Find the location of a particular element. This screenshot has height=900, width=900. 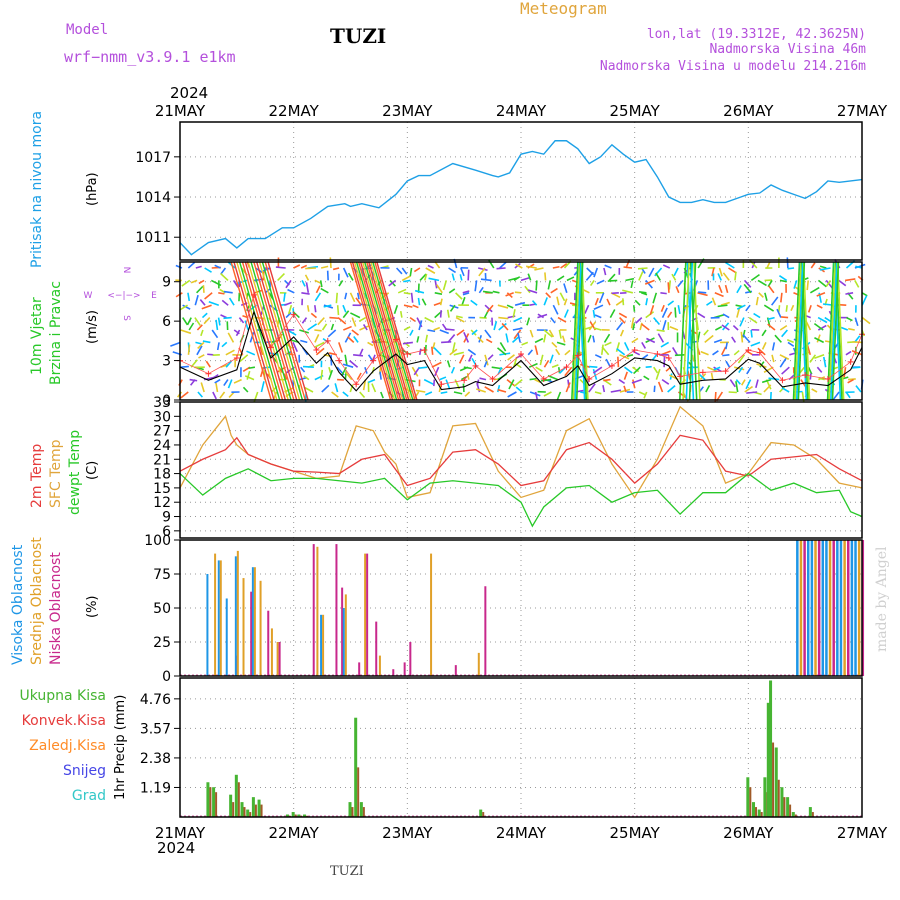

sfc-temp-label: SFC Temp is located at coordinates (56, 473).